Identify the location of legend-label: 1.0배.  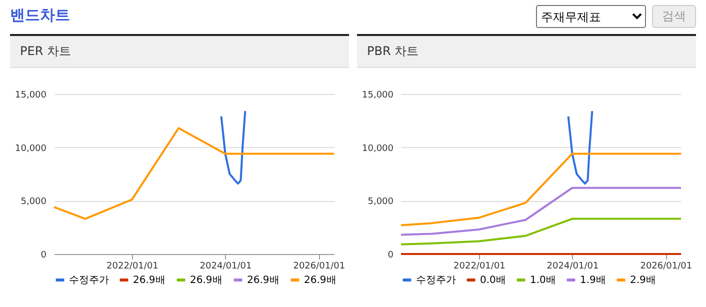
(543, 280).